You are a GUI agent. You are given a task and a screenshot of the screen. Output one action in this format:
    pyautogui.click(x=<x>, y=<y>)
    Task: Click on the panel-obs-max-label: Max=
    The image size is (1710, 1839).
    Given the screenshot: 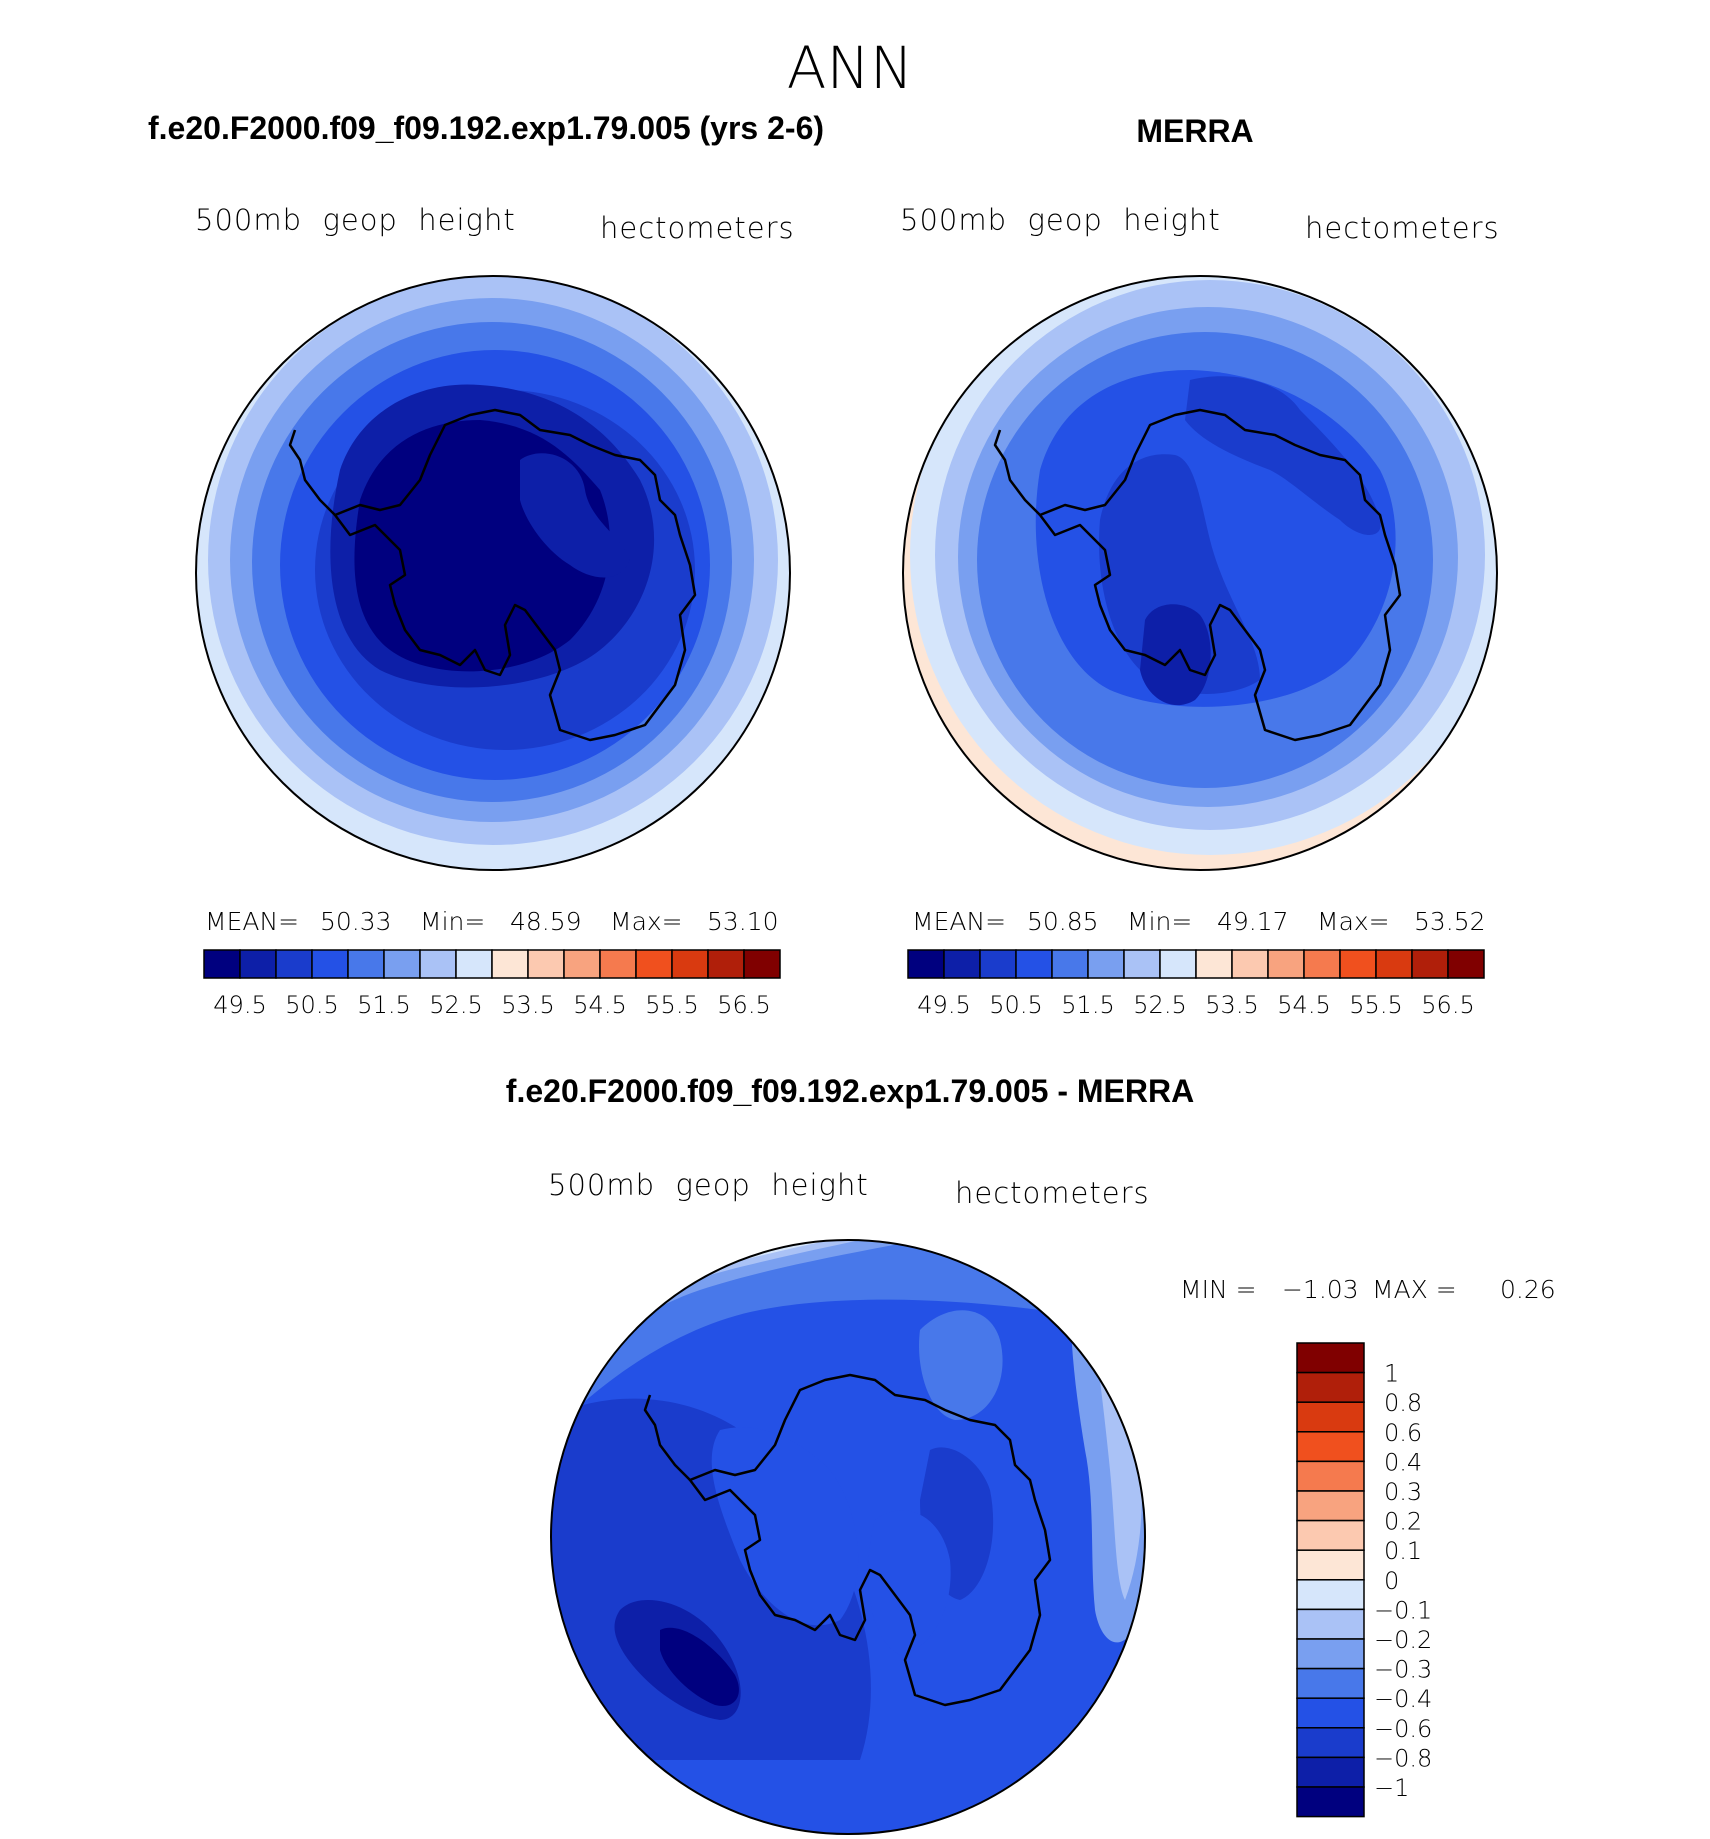 What is the action you would take?
    pyautogui.click(x=1353, y=921)
    